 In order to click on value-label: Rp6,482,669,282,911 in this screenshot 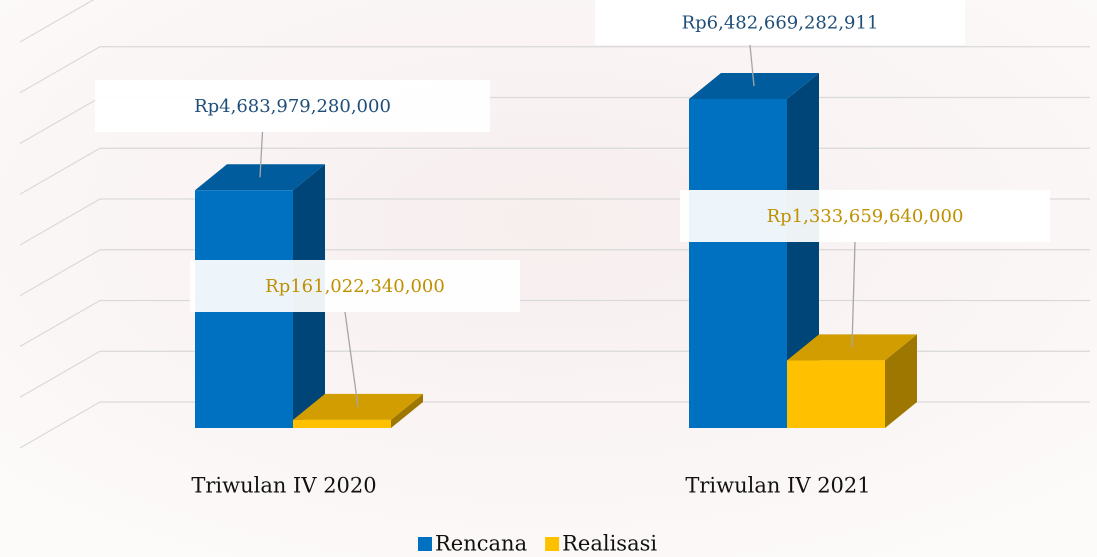, I will do `click(780, 23)`.